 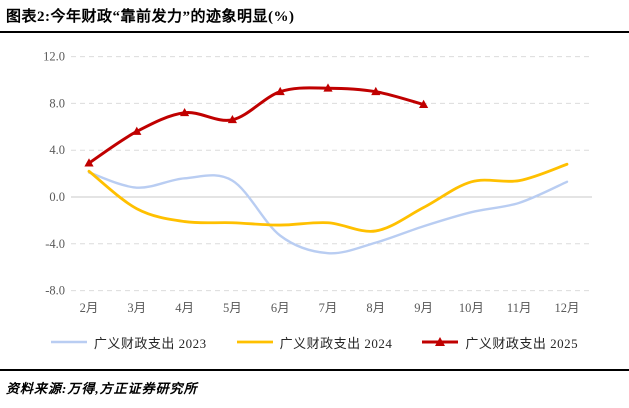 What do you see at coordinates (522, 343) in the screenshot?
I see `legend-label: 广义财政支出 2025` at bounding box center [522, 343].